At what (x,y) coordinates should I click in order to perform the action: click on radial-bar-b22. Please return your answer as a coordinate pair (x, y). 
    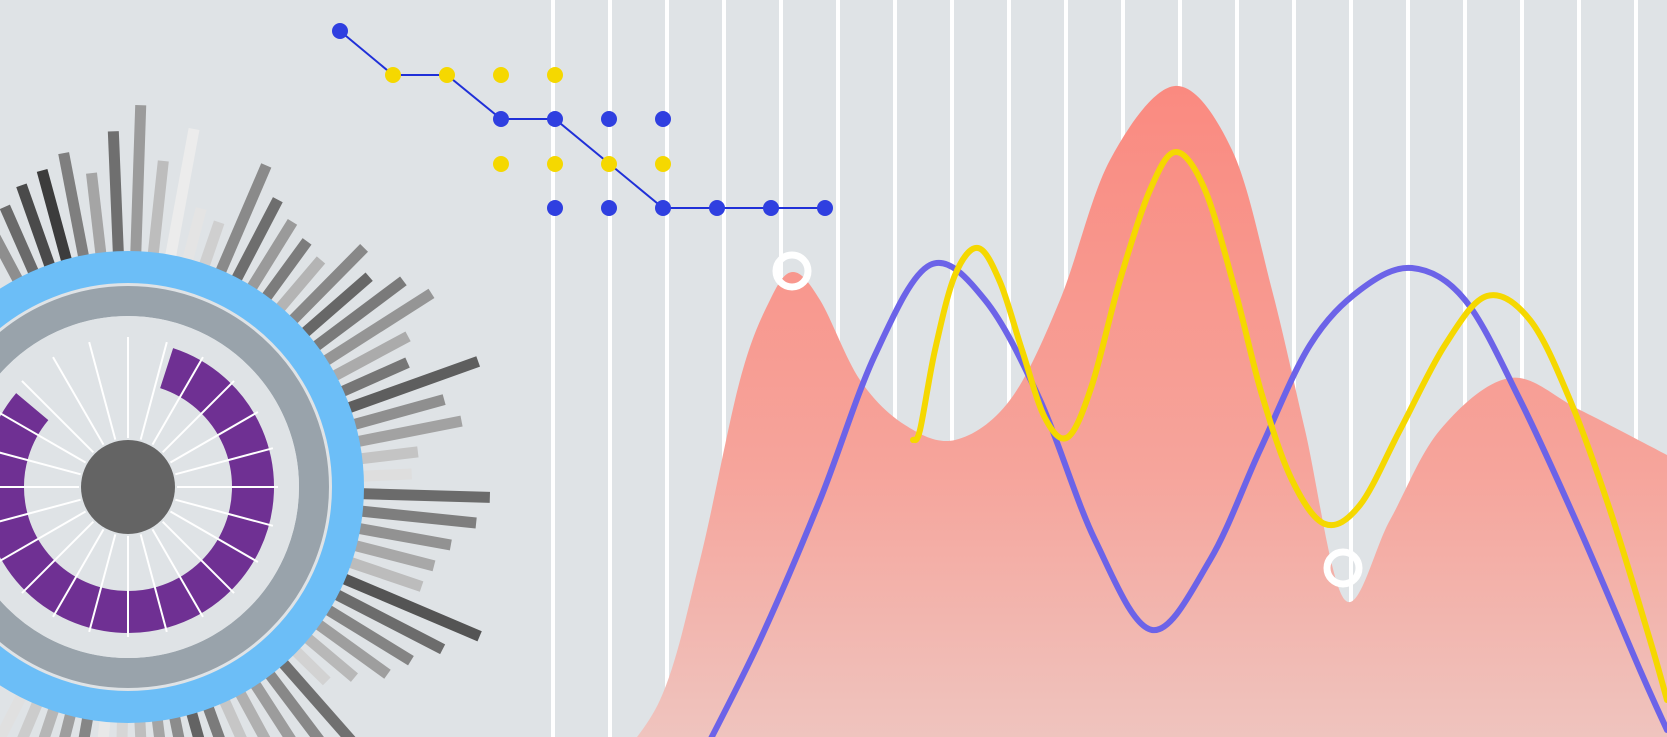
    Looking at the image, I should click on (370, 356).